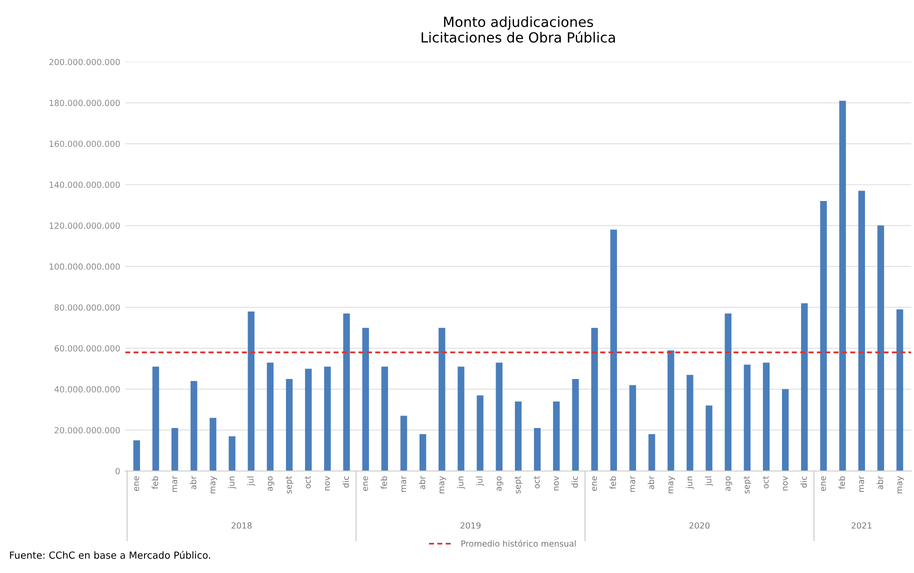  I want to click on source-note: Fuente: CChC en base a Mercado Público., so click(110, 554).